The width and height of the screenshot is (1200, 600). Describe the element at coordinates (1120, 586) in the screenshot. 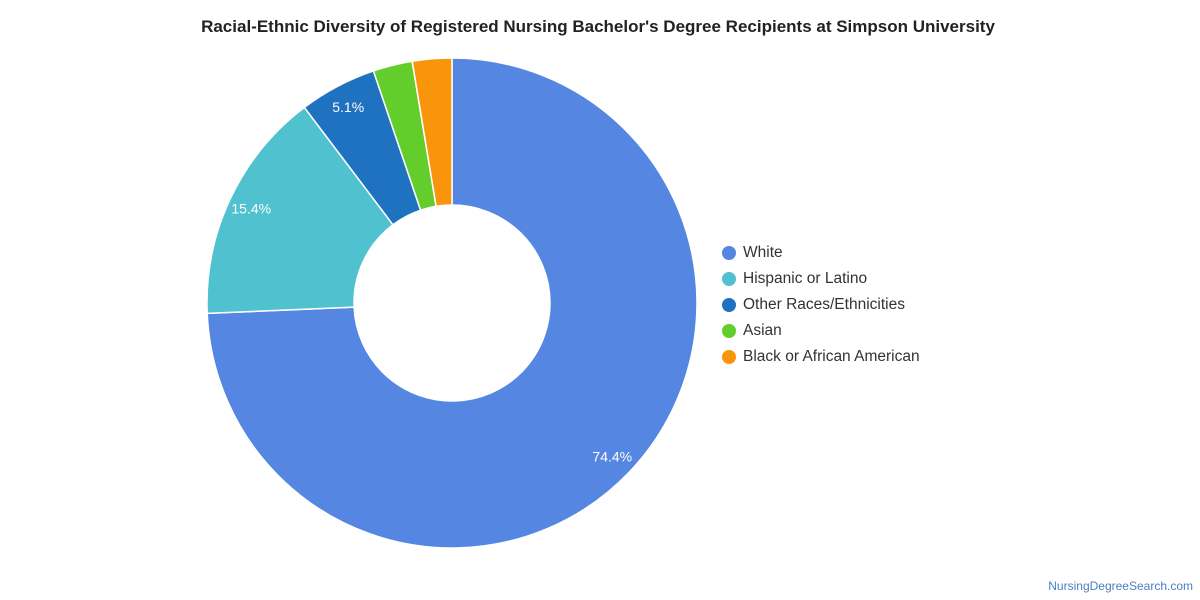

I see `site-watermark: NursingDegreeSearch.com` at that location.